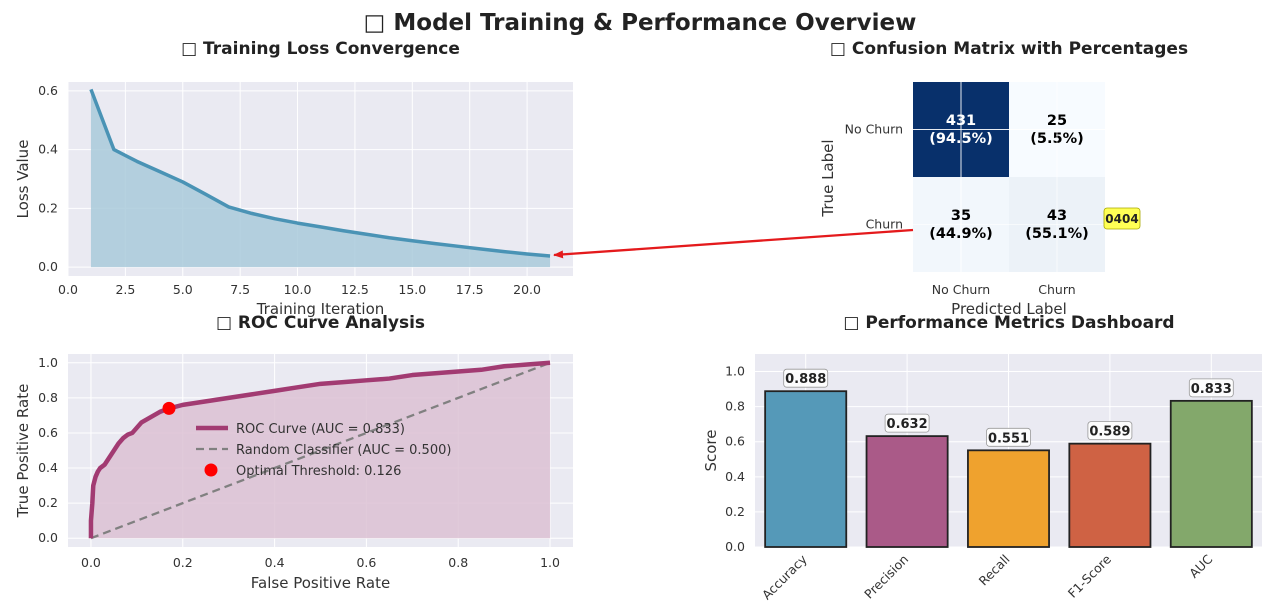 The image size is (1280, 612). Describe the element at coordinates (527, 289) in the screenshot. I see `loss-x-tick-label: 20.0` at that location.